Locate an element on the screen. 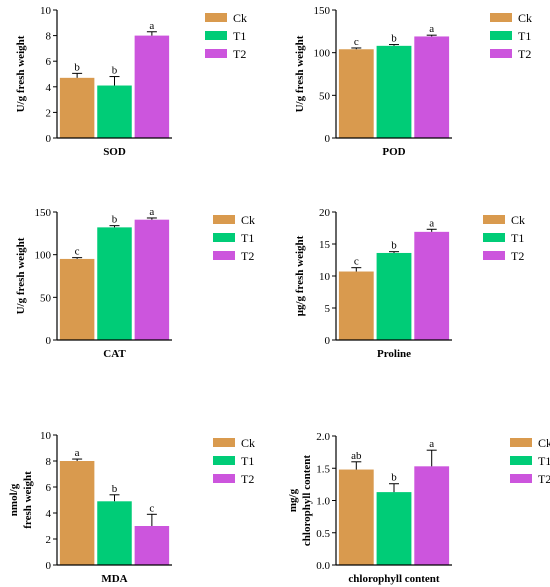  y-tick-label: 0.5 is located at coordinates (323, 534).